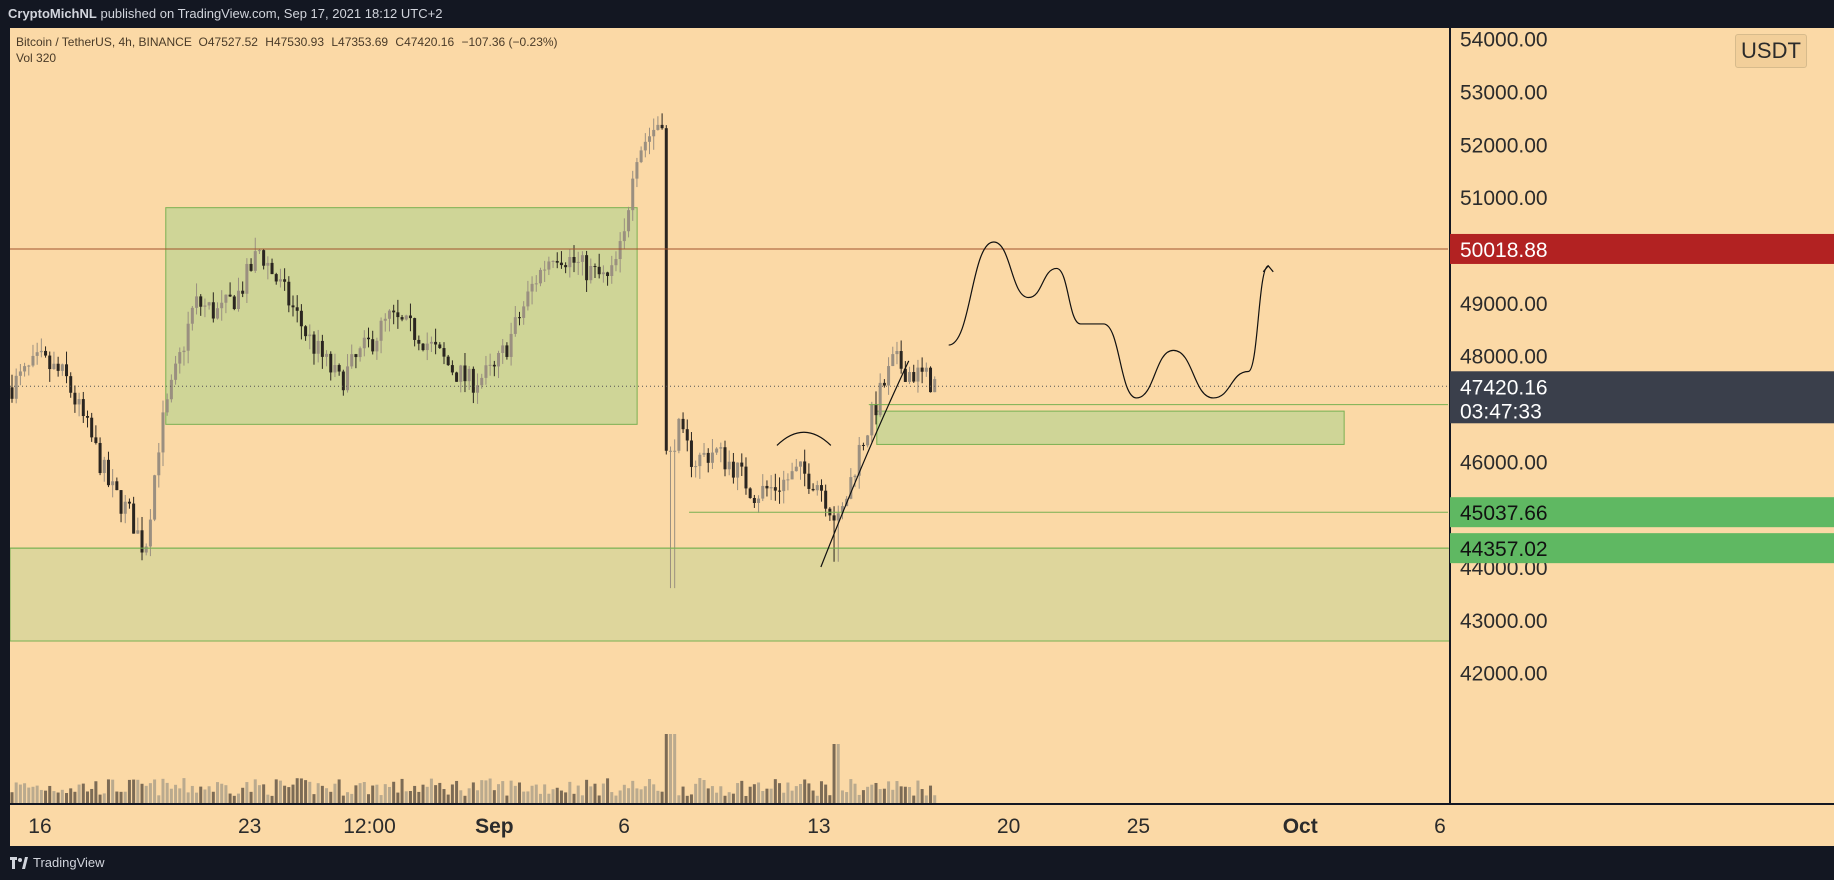 The height and width of the screenshot is (880, 1834). What do you see at coordinates (69, 862) in the screenshot?
I see `footer-brand: TradingView` at bounding box center [69, 862].